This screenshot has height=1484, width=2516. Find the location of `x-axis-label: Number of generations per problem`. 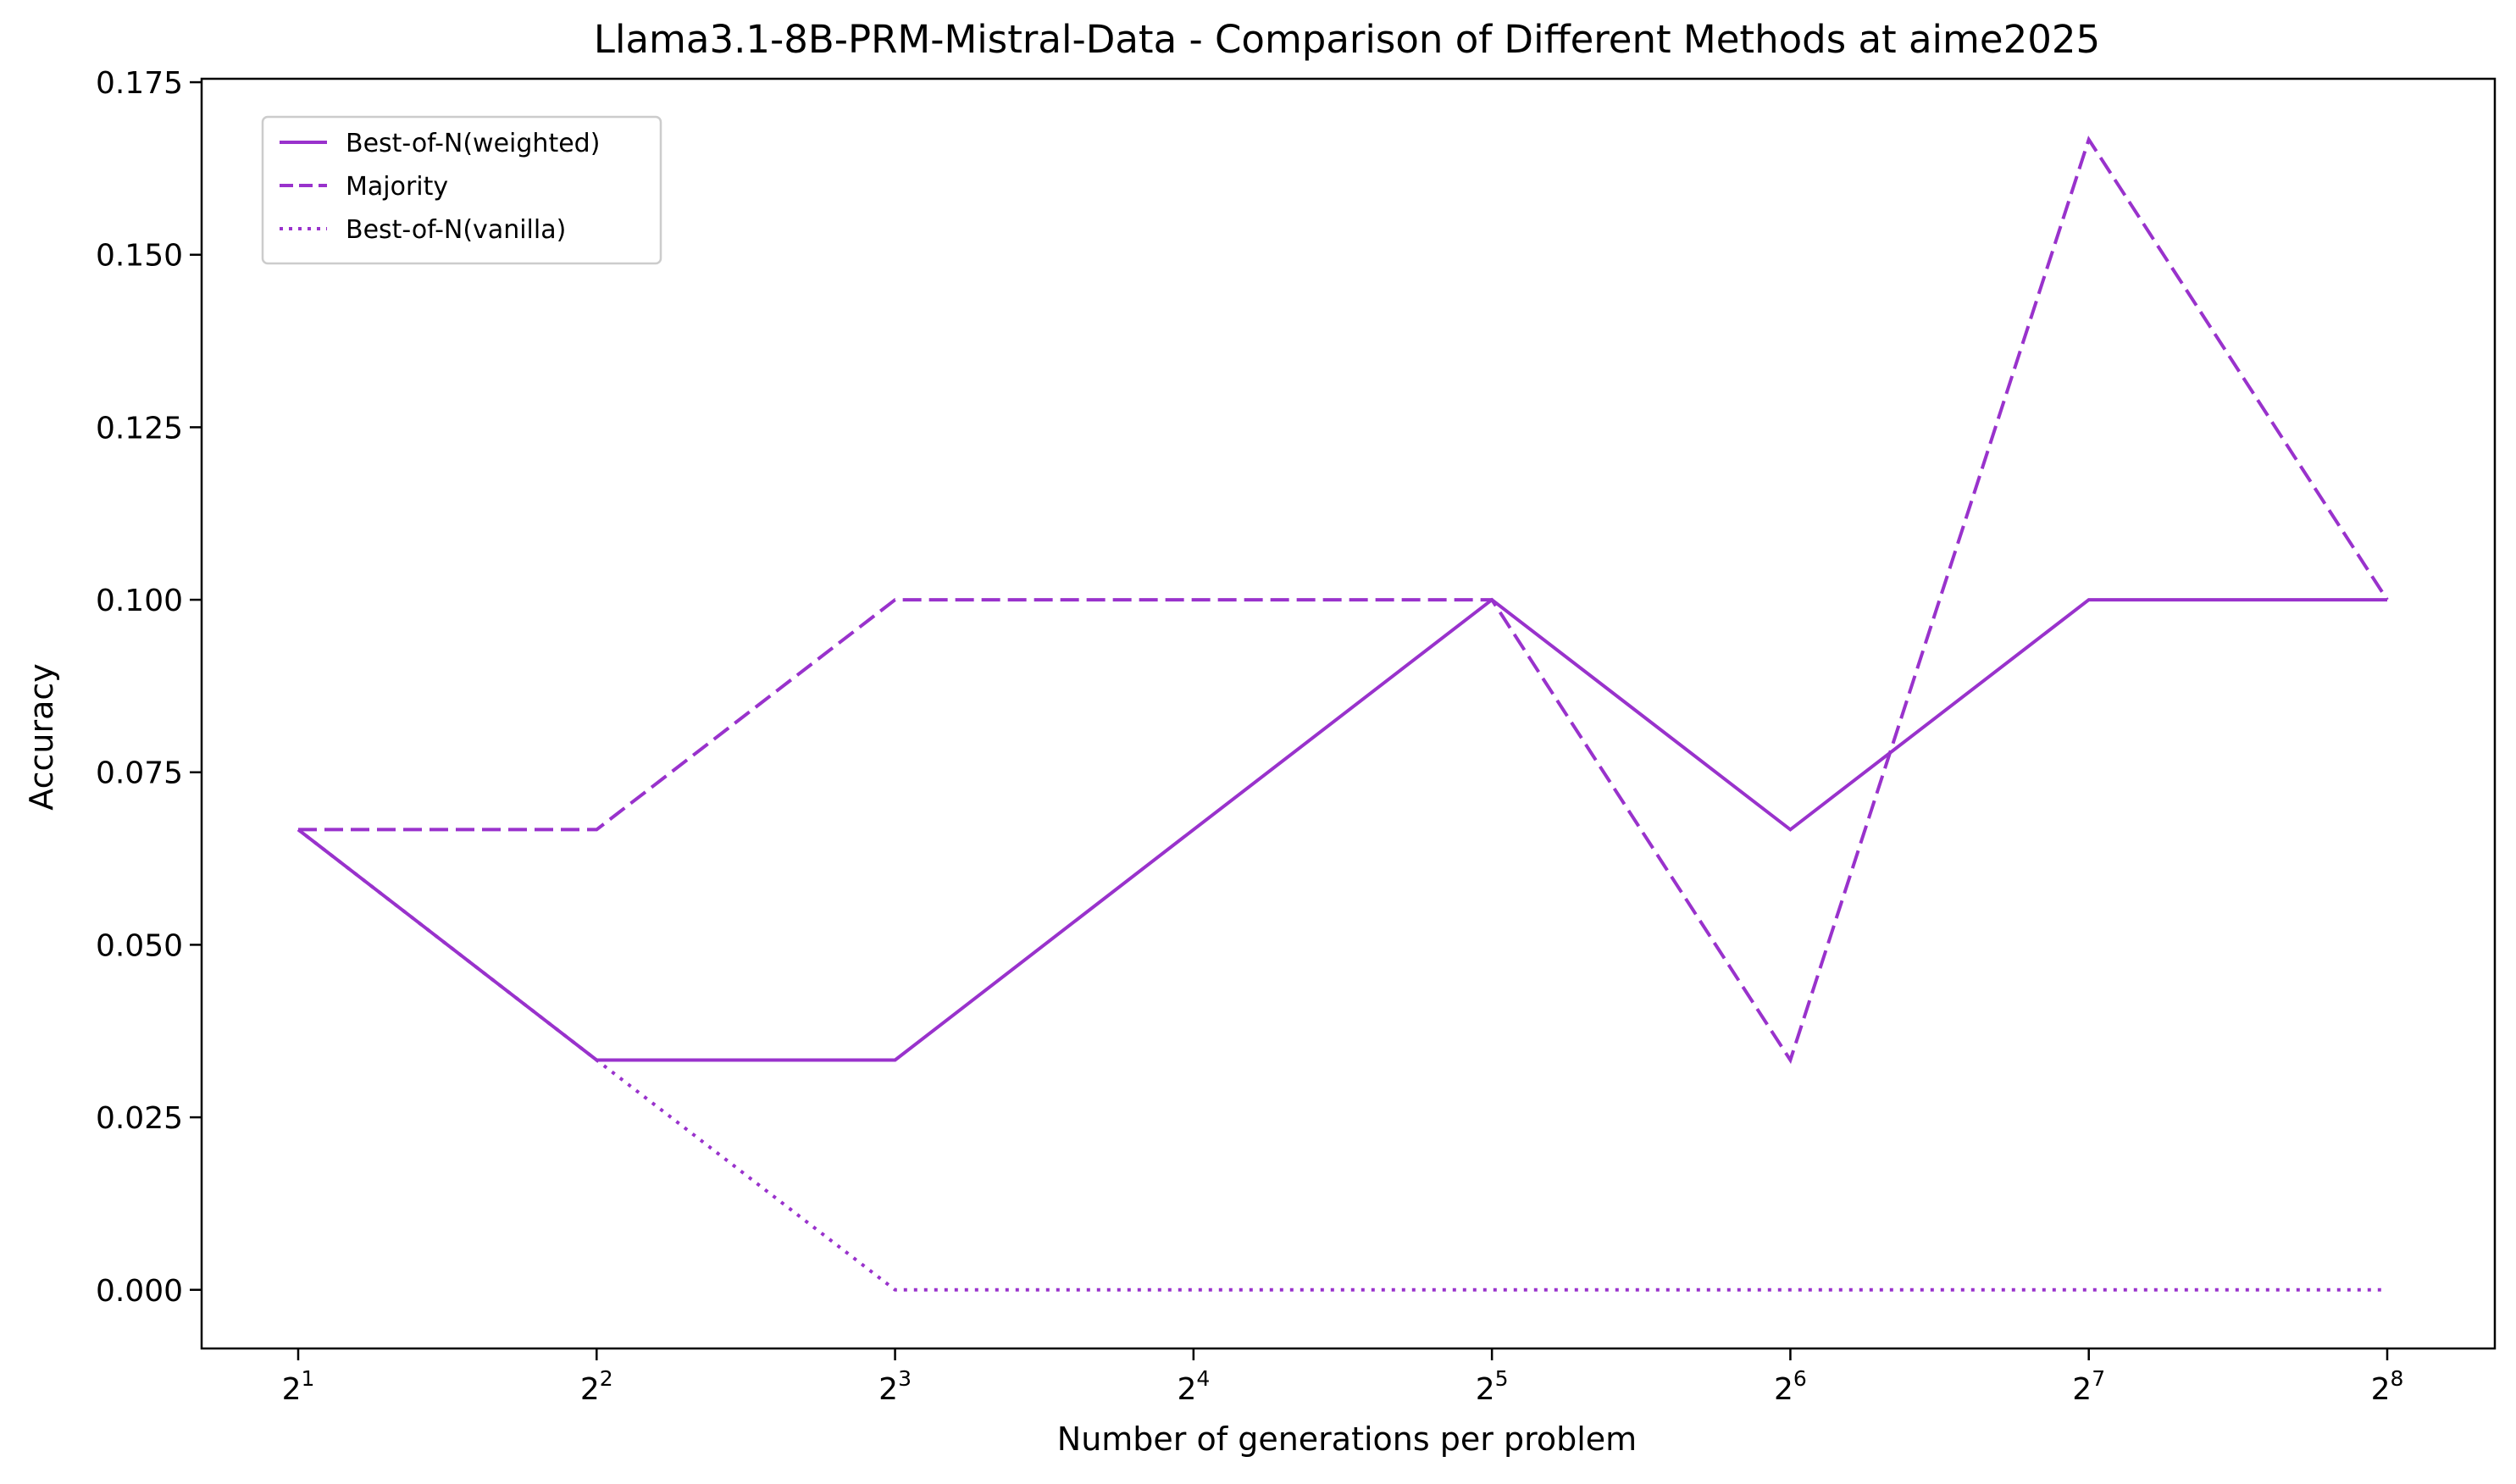

x-axis-label: Number of generations per problem is located at coordinates (1347, 1439).